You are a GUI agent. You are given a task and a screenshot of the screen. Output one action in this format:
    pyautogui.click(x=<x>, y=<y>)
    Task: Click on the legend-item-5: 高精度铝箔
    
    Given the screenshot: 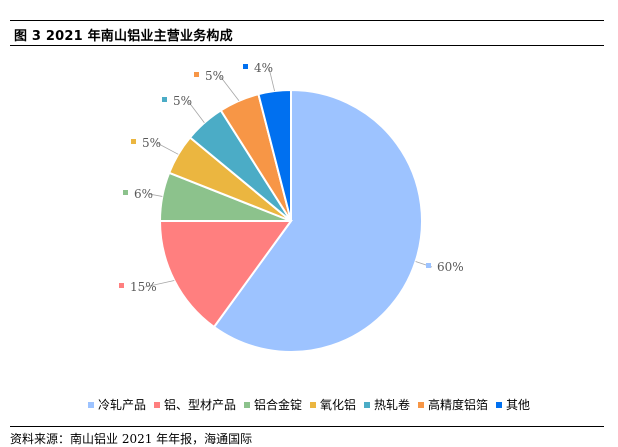 What is the action you would take?
    pyautogui.click(x=453, y=404)
    